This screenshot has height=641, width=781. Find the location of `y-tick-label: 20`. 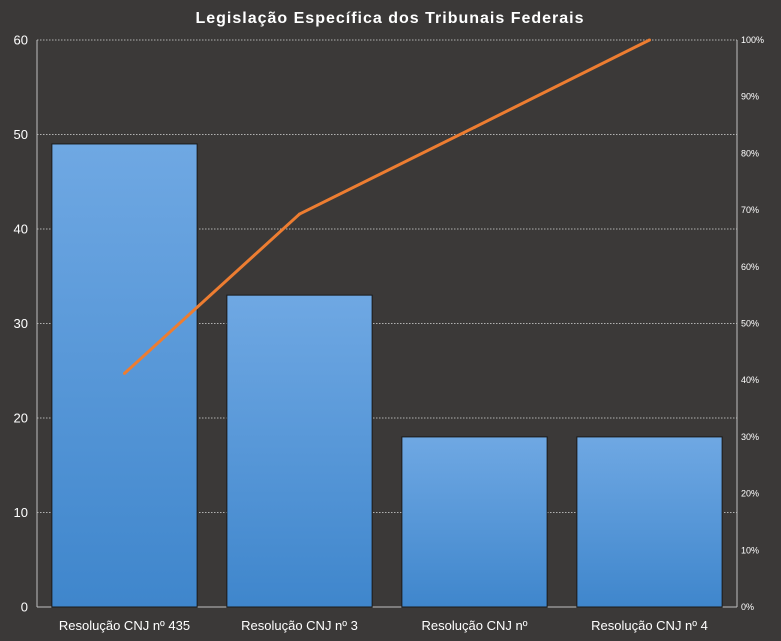

y-tick-label: 20 is located at coordinates (21, 418).